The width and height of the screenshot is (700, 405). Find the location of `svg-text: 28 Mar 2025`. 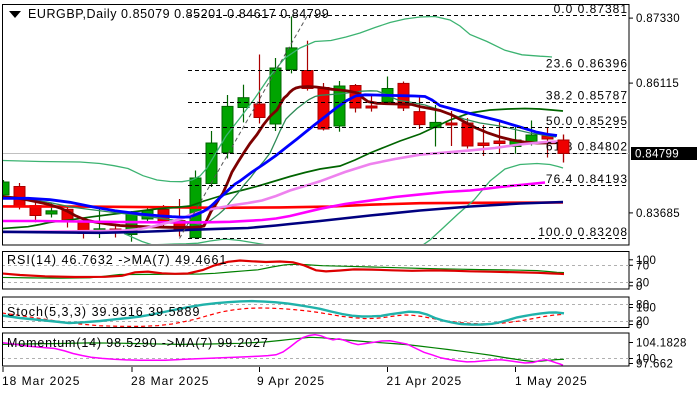

svg-text: 28 Mar 2025 is located at coordinates (170, 381).